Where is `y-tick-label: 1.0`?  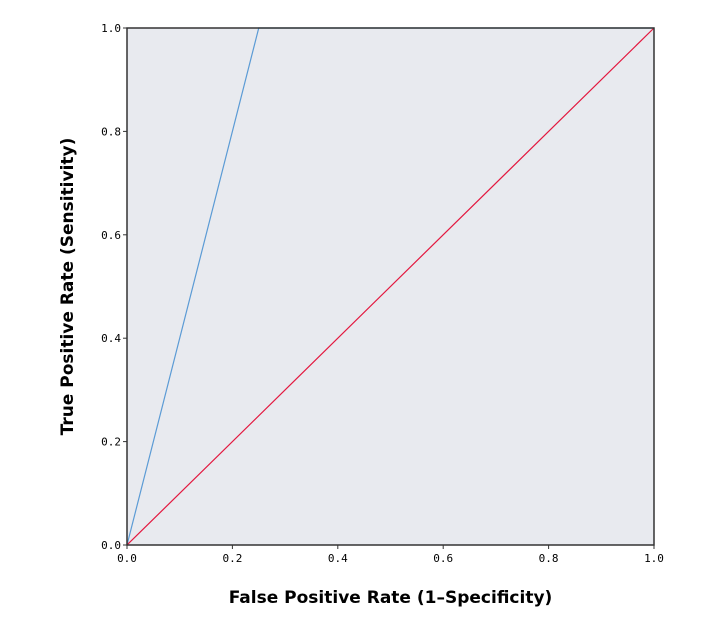
y-tick-label: 1.0 is located at coordinates (111, 28).